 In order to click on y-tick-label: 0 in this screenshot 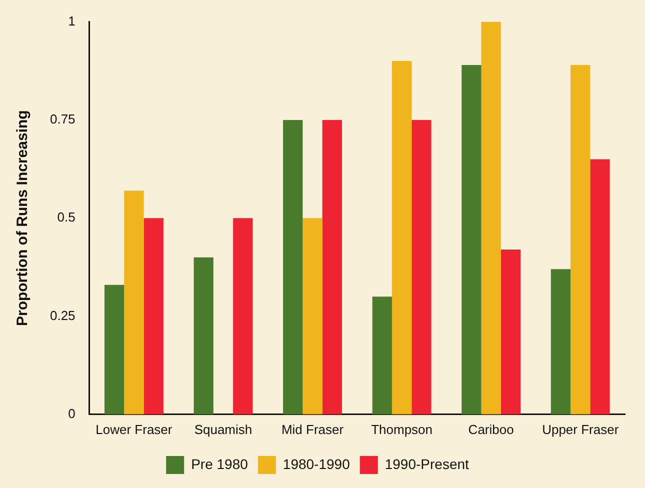, I will do `click(72, 413)`.